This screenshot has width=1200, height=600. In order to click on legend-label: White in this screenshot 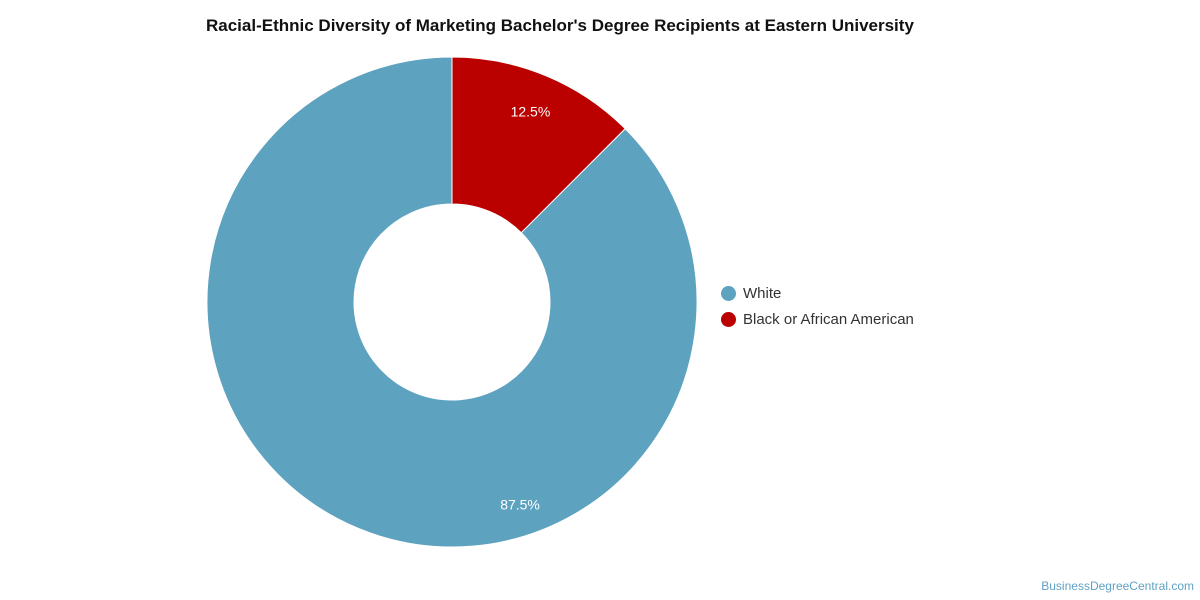, I will do `click(762, 293)`.